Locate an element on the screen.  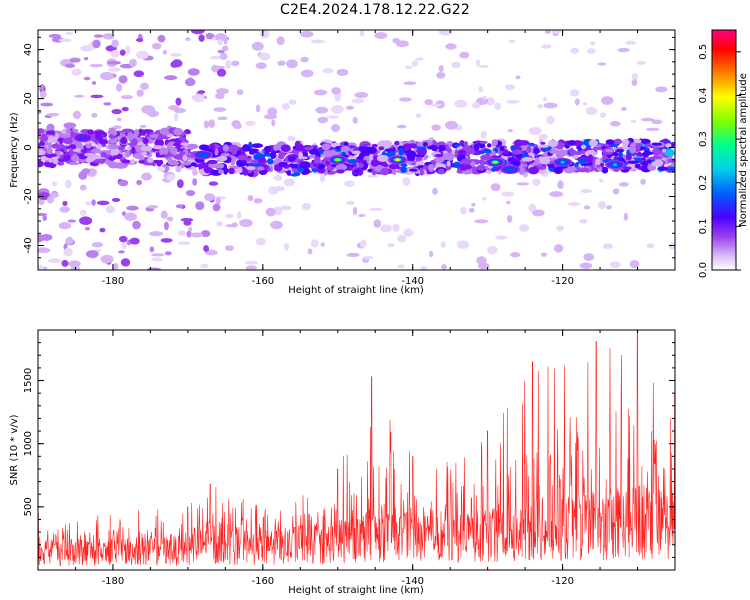
x-tick-label: -160 is located at coordinates (262, 581).